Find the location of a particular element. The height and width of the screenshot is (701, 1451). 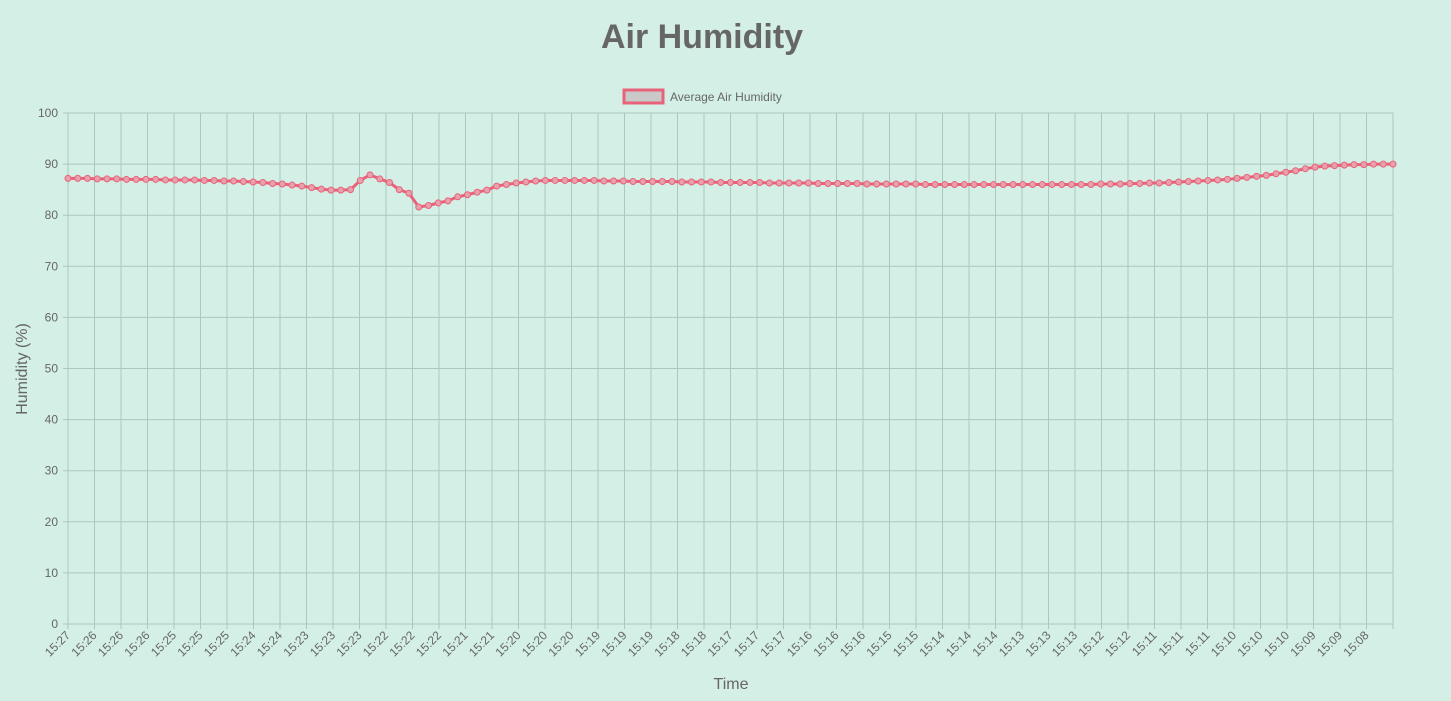

legend: Average Air Humidity is located at coordinates (702, 96).